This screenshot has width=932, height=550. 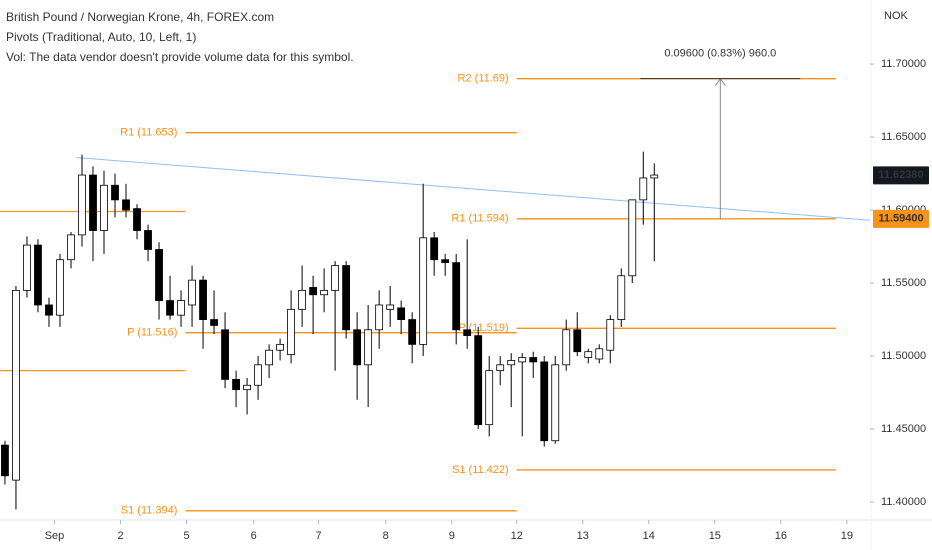 I want to click on price-label: 11.59400, so click(x=900, y=219).